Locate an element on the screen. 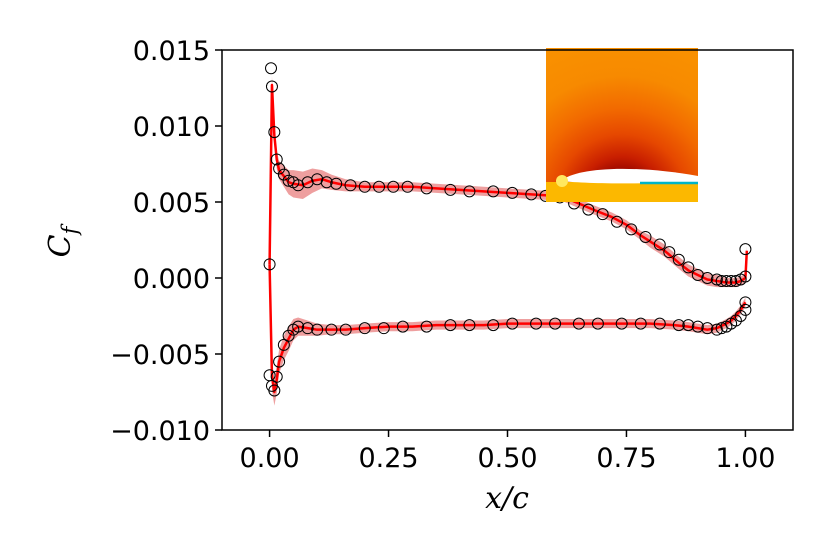 This screenshot has height=554, width=830. y-tick-label: 0.010 is located at coordinates (171, 127).